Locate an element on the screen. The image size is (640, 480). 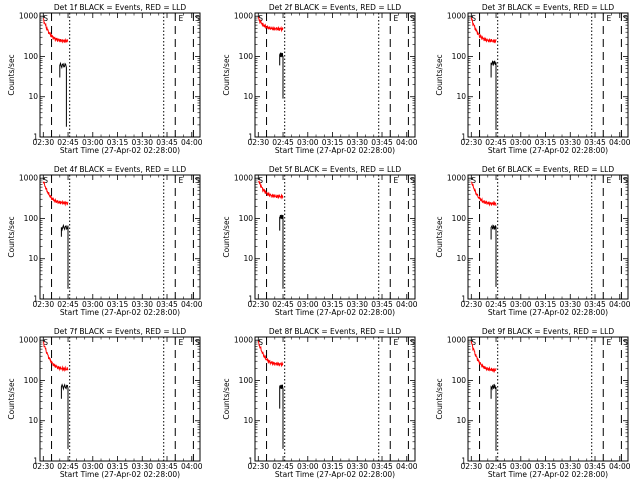
panel-title: Det 8f BLACK = Events, RED = LLD is located at coordinates (335, 331).